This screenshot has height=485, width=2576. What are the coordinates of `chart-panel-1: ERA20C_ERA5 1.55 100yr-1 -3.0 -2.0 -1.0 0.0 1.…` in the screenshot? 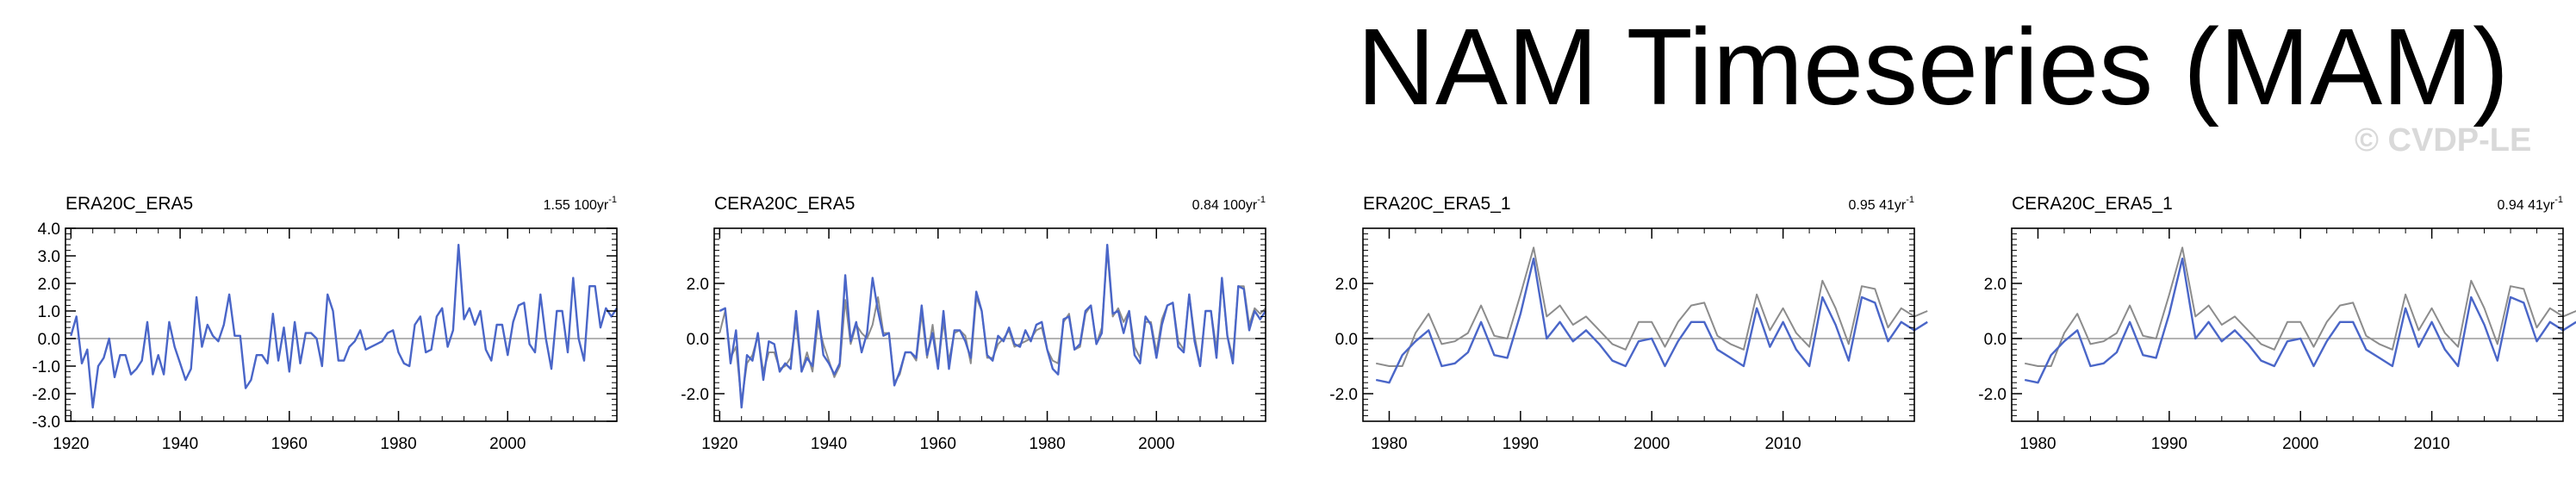 It's located at (326, 323).